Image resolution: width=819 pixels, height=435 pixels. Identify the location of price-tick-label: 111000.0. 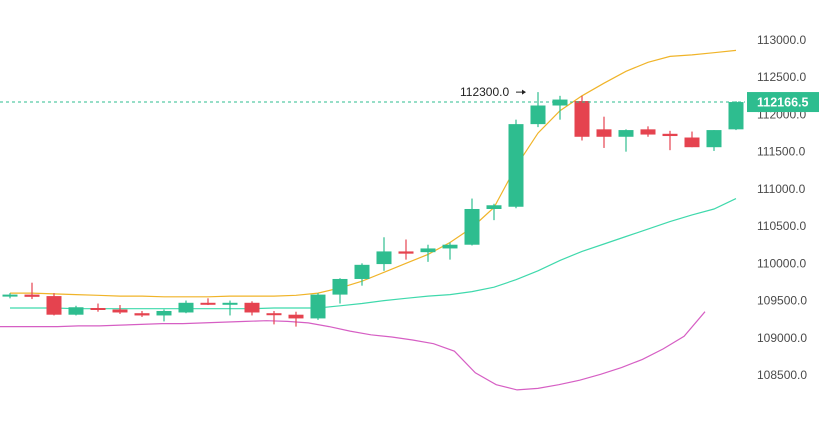
(781, 189).